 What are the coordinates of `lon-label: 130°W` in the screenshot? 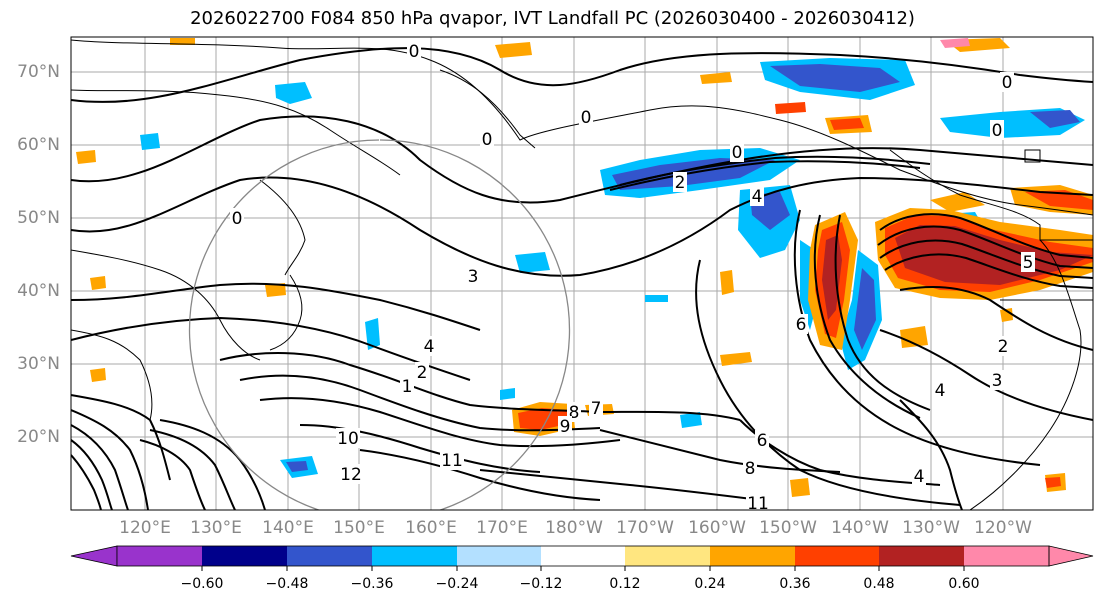 It's located at (931, 528).